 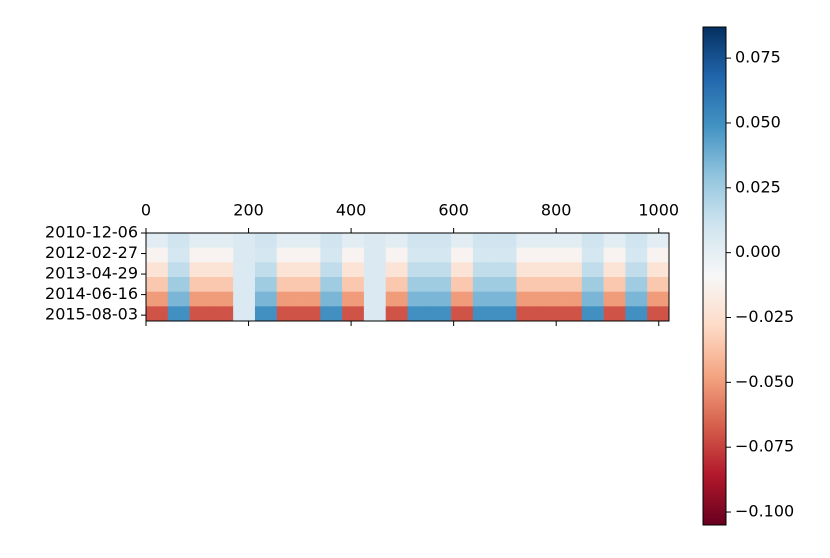 I want to click on y-tick-label: 2014-06-16, so click(x=91, y=293).